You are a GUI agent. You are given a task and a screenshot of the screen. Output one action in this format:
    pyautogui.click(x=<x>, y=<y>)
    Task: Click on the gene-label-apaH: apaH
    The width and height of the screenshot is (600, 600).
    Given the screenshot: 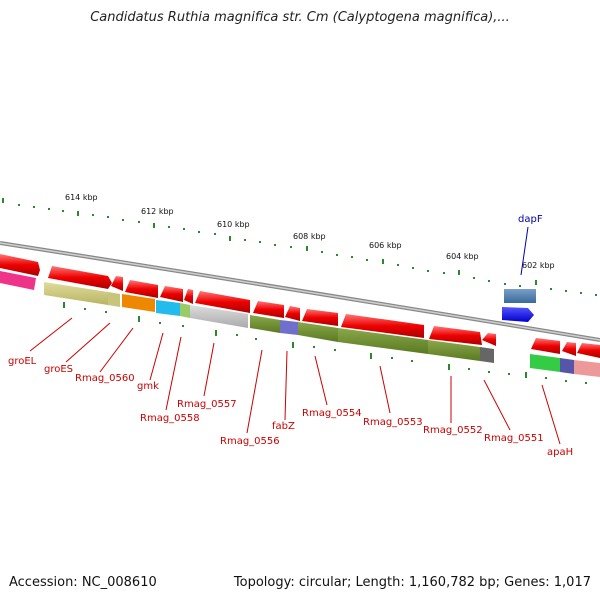 What is the action you would take?
    pyautogui.click(x=560, y=452)
    